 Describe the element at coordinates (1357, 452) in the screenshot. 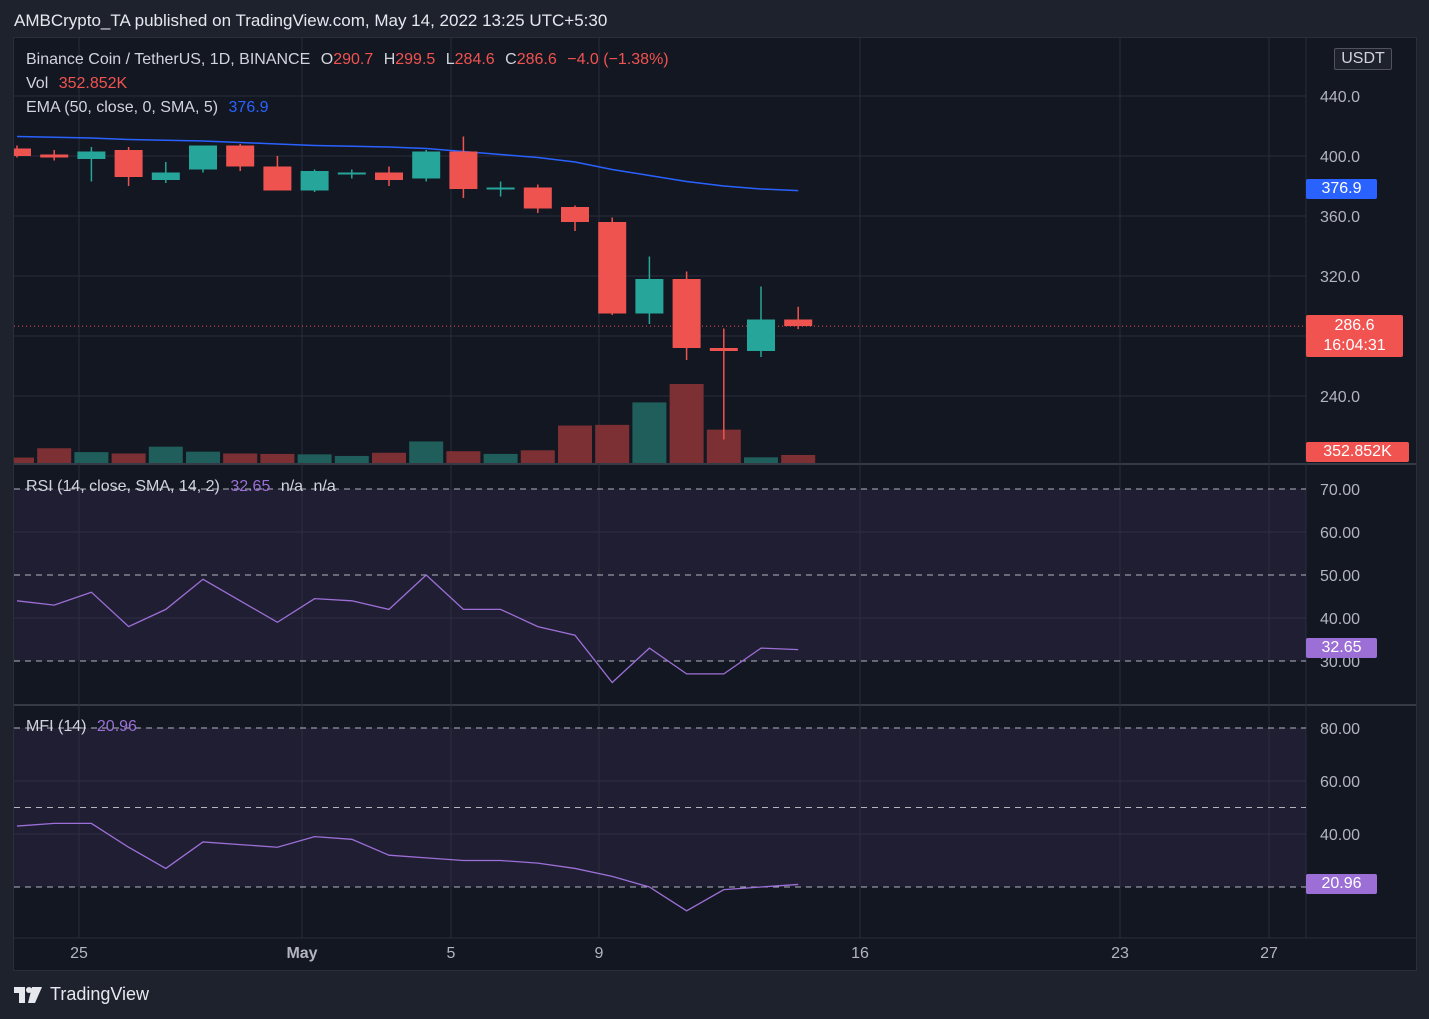

I see `volume-tag: 352.852K` at that location.